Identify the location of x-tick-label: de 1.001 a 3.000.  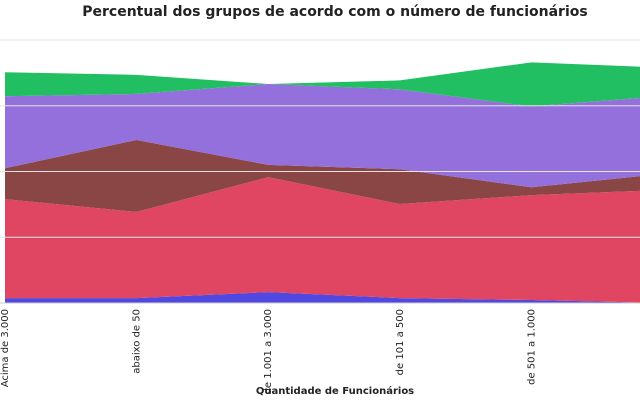
(268, 351).